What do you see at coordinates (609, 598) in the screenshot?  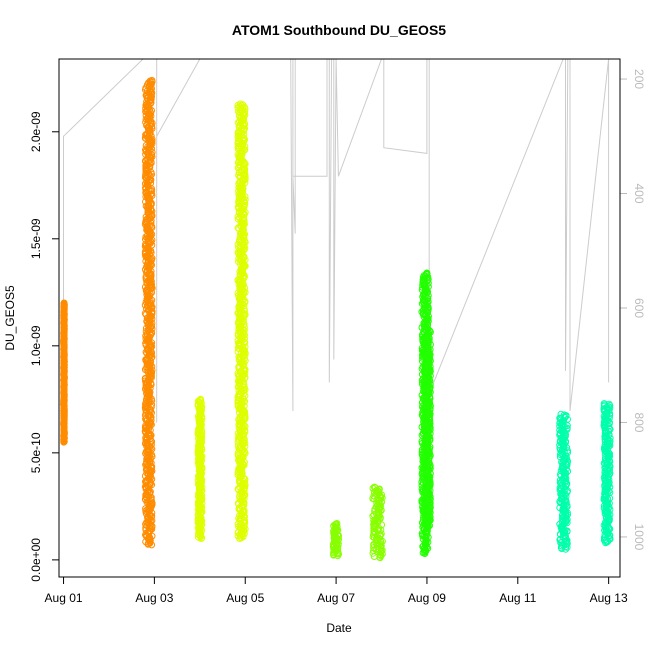 I see `x-tick-label: Aug 13` at bounding box center [609, 598].